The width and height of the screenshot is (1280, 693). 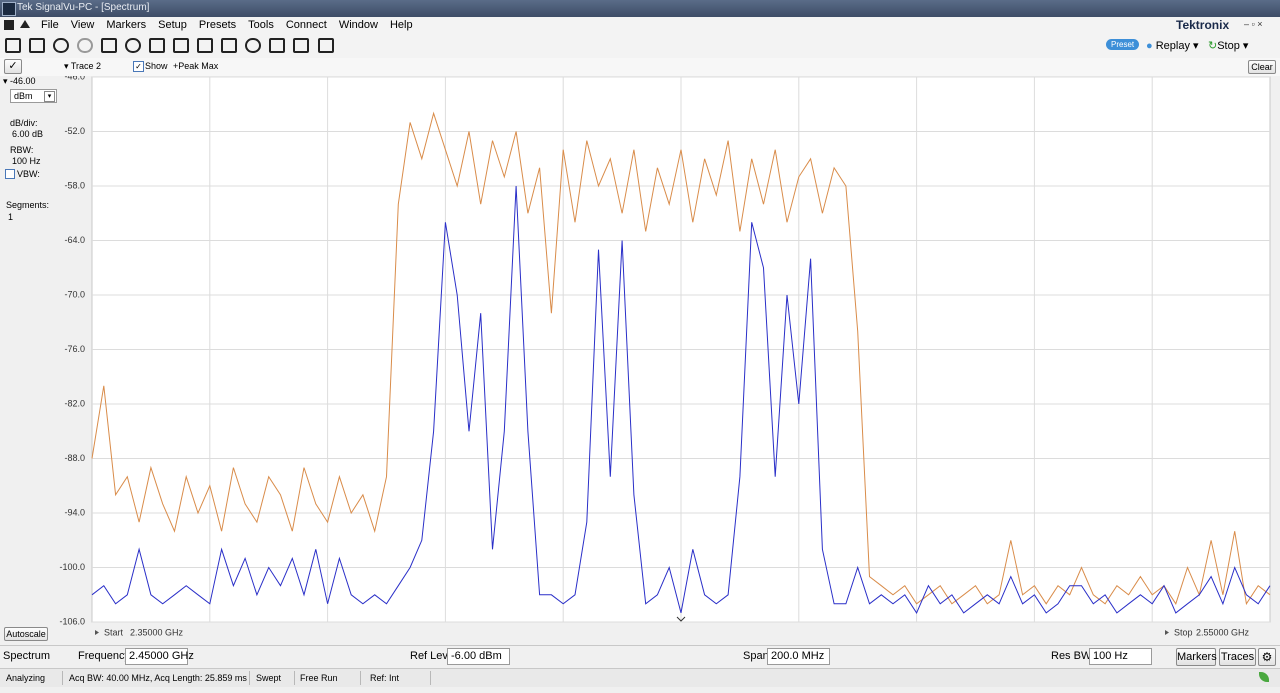 What do you see at coordinates (74, 512) in the screenshot?
I see `y-tick-label: -94.0` at bounding box center [74, 512].